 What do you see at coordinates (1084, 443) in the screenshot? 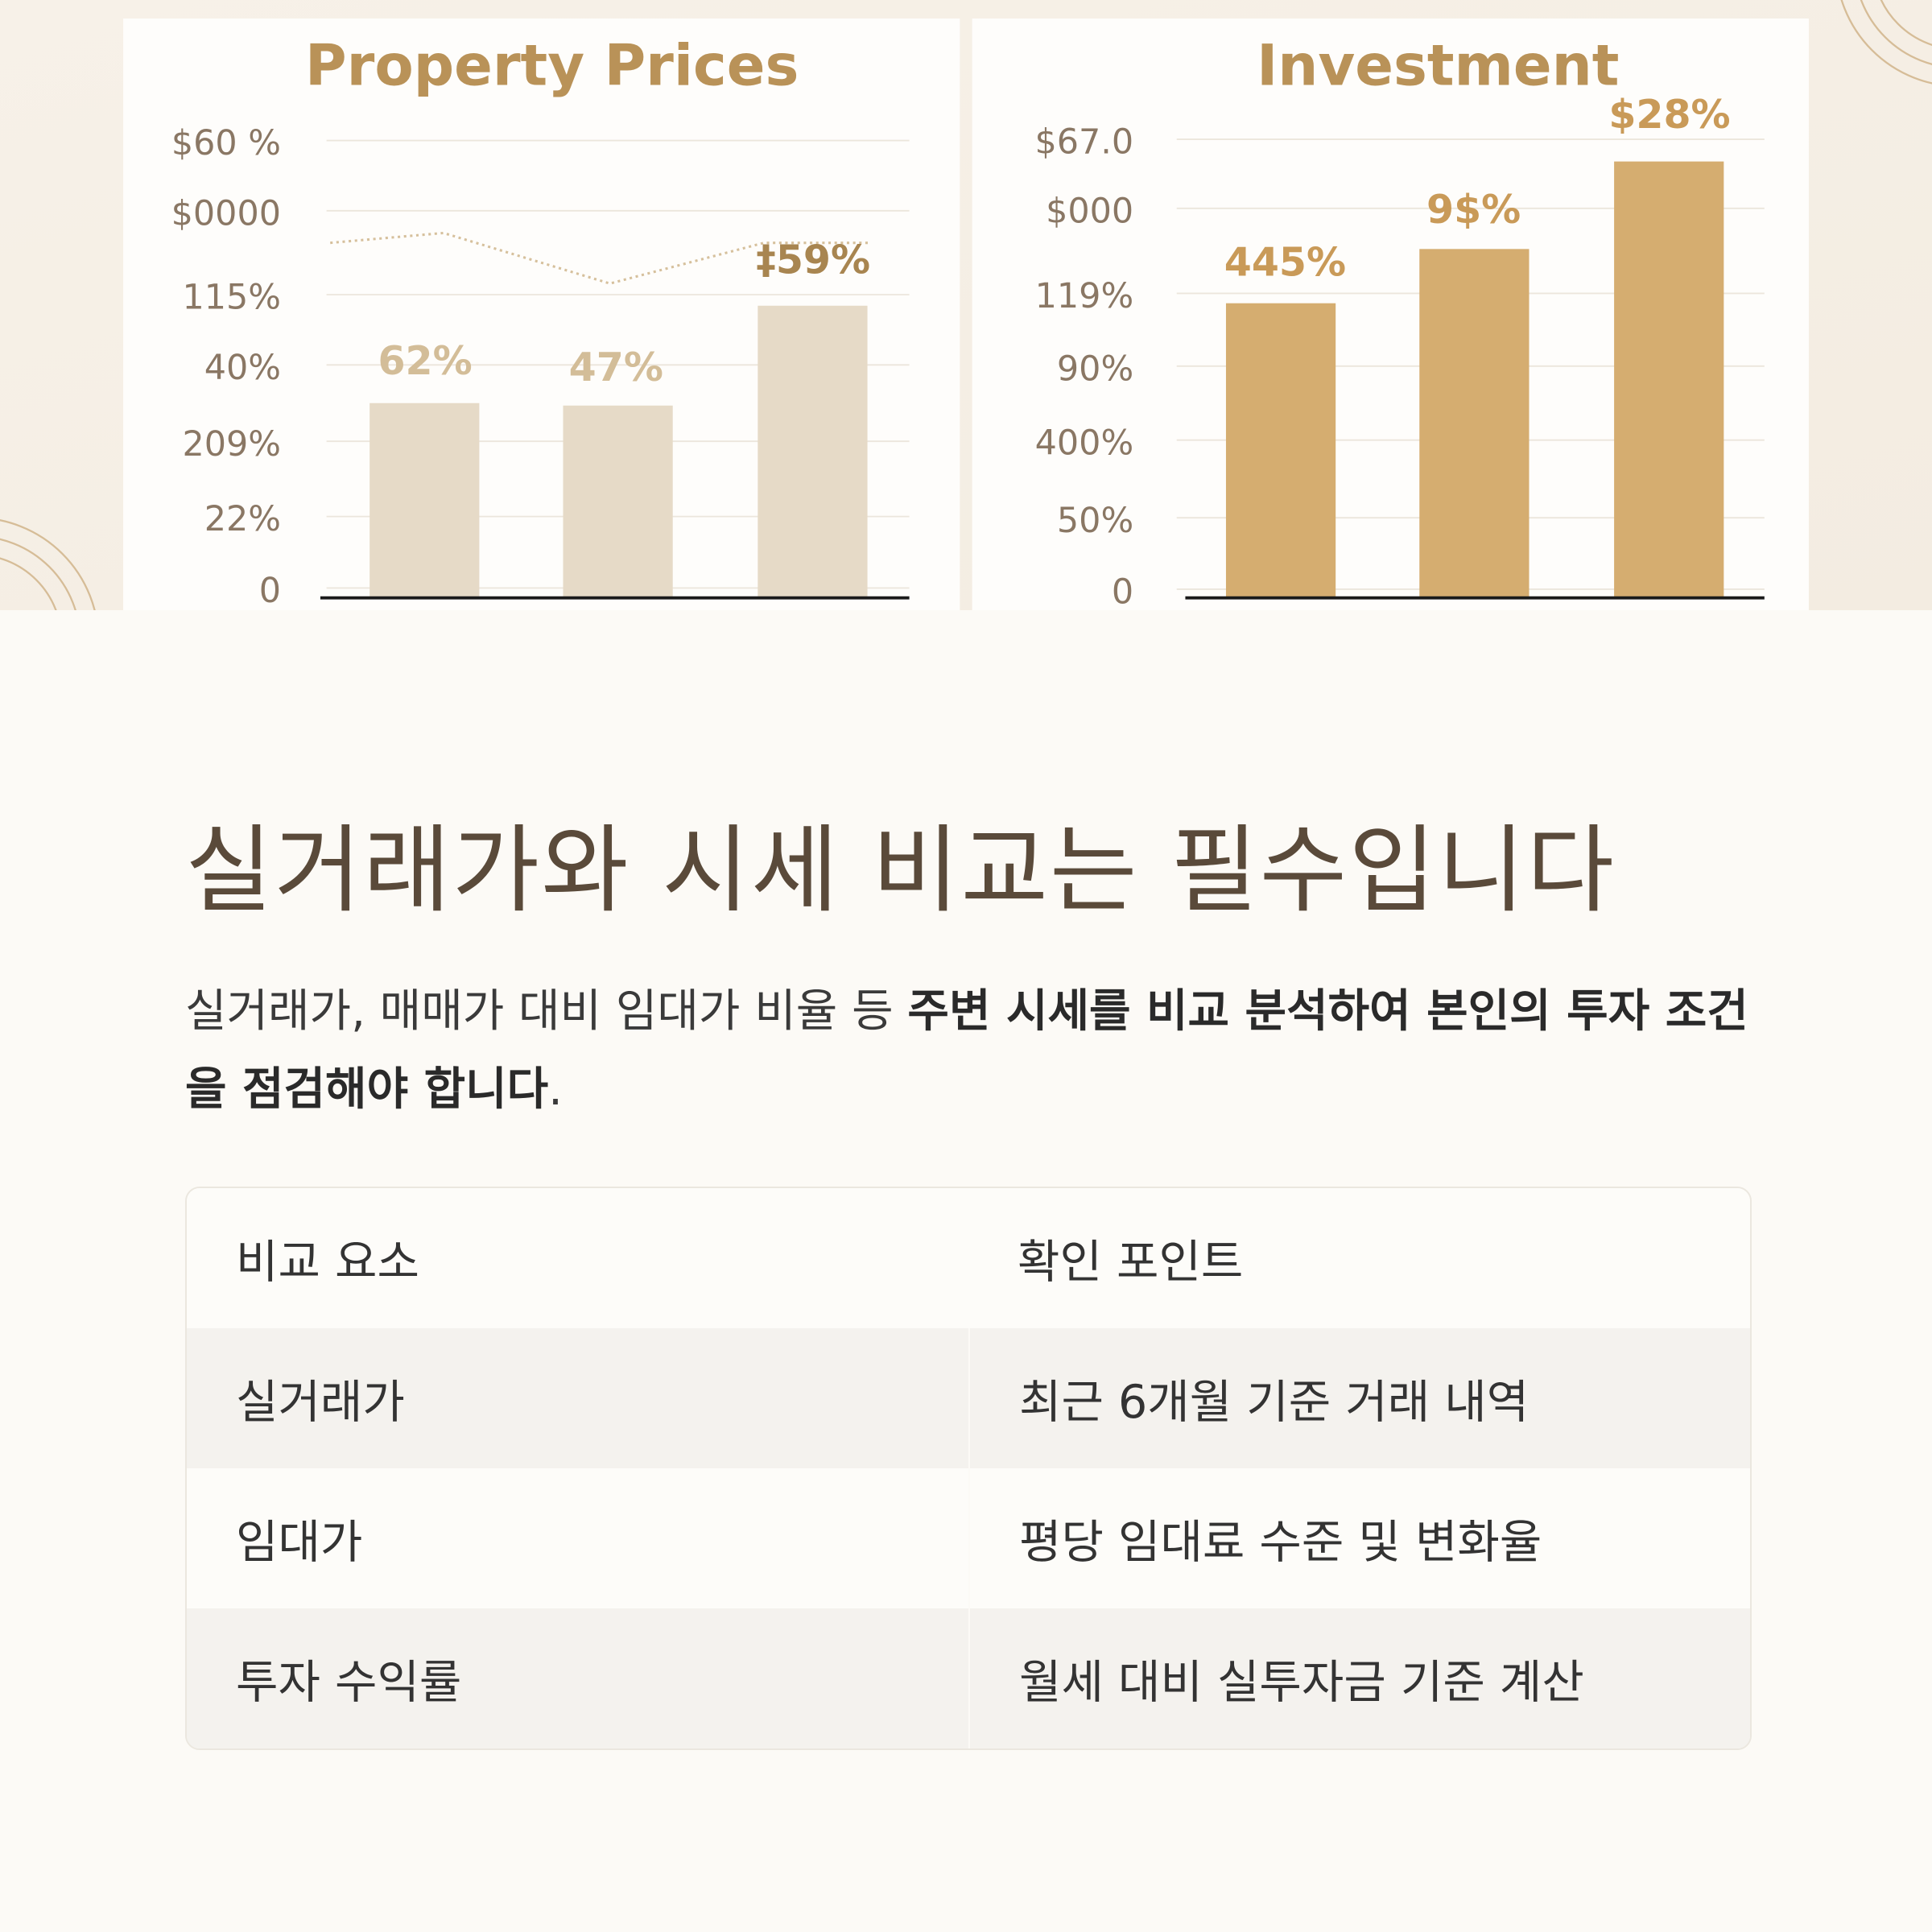
I see `y-tick-label: 400%` at bounding box center [1084, 443].